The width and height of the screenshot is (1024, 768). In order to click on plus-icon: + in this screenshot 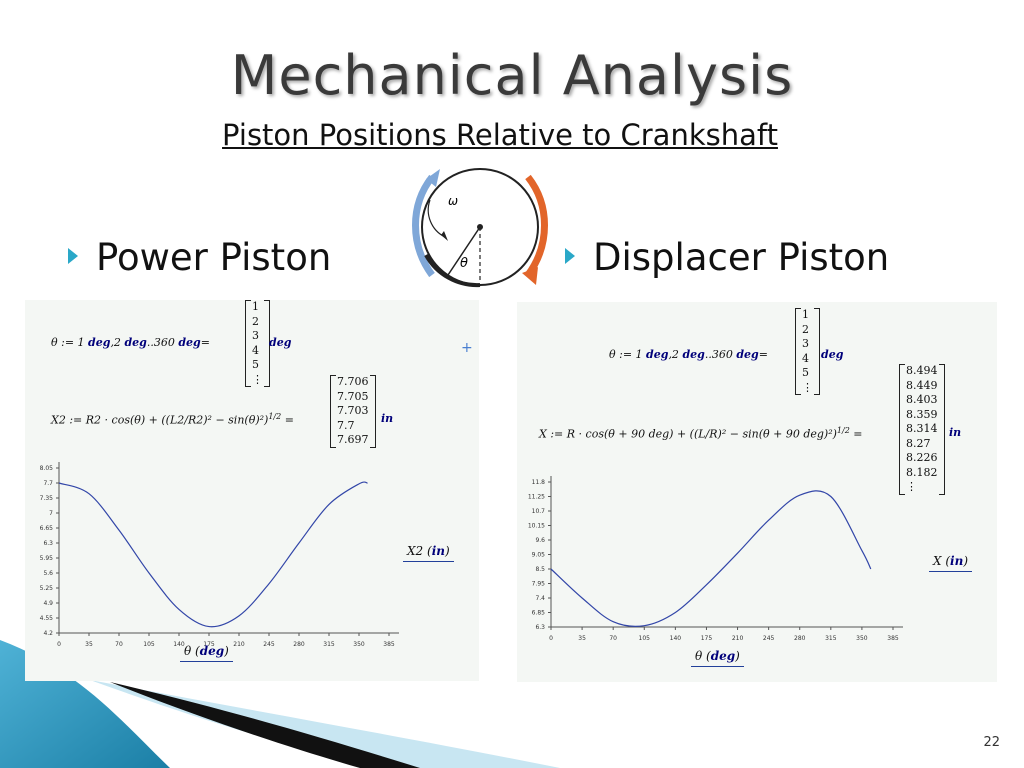, I will do `click(467, 348)`.